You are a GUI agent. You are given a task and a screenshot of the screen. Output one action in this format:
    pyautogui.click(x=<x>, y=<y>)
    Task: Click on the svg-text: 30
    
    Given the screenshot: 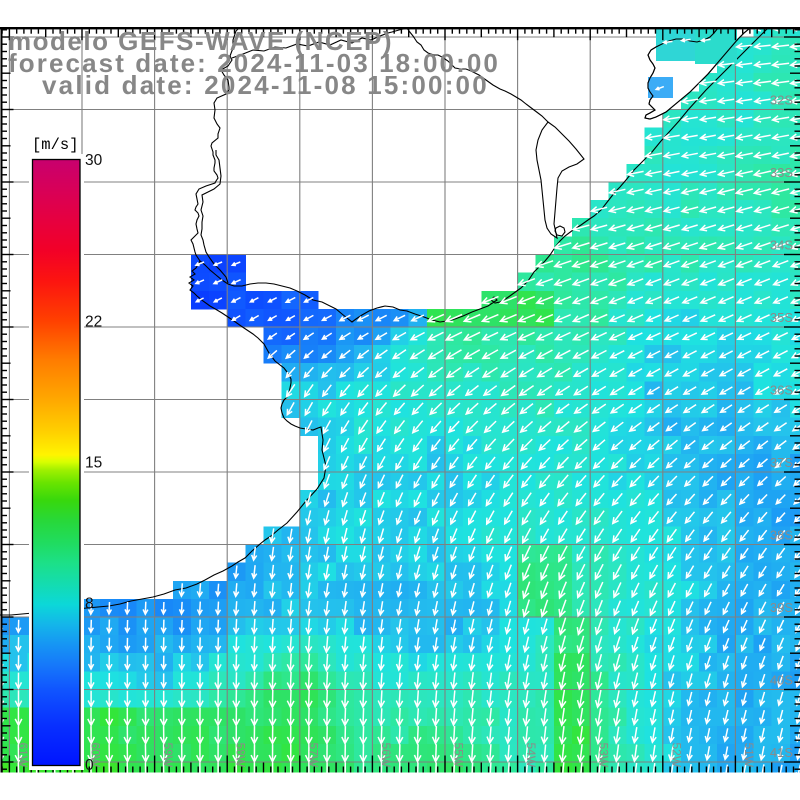 What is the action you would take?
    pyautogui.click(x=94, y=160)
    